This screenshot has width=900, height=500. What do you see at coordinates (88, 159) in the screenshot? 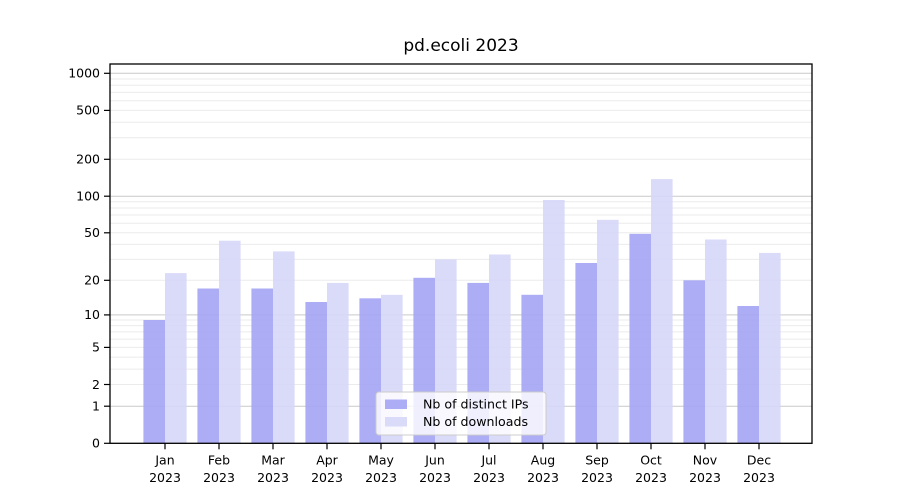
I see `y-tick-label: 200` at bounding box center [88, 159].